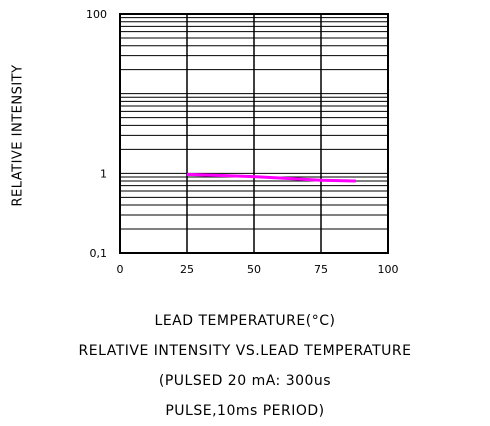  Describe the element at coordinates (245, 411) in the screenshot. I see `caption-line-3: PULSE,10ms PERIOD)` at that location.